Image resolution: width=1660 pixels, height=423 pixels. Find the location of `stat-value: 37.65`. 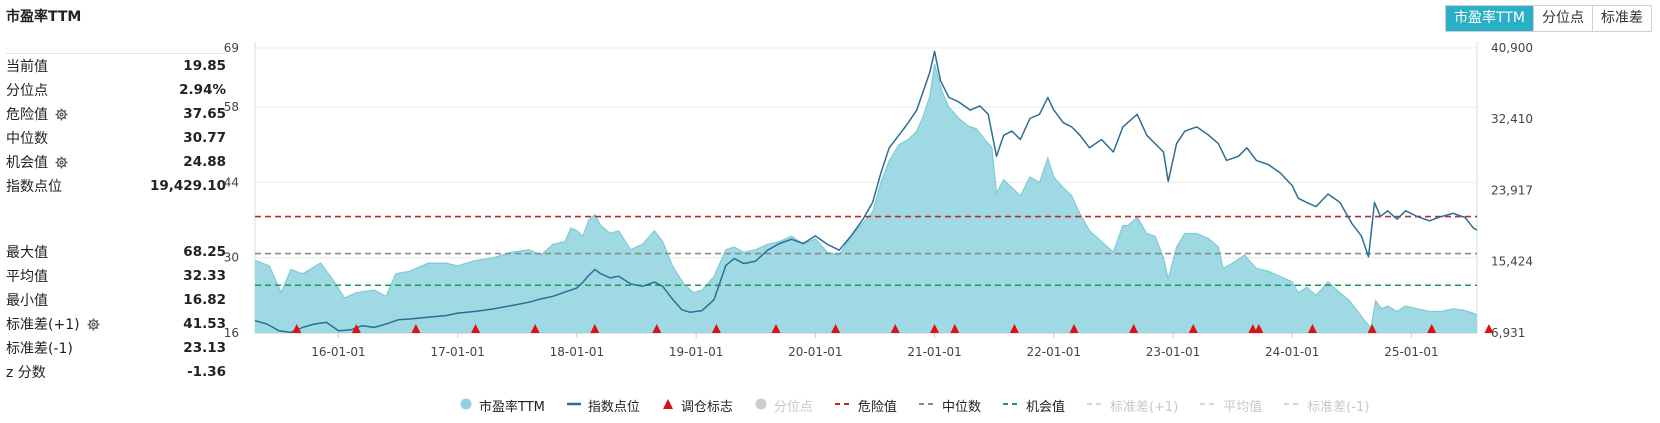

stat-value: 37.65 is located at coordinates (204, 114).